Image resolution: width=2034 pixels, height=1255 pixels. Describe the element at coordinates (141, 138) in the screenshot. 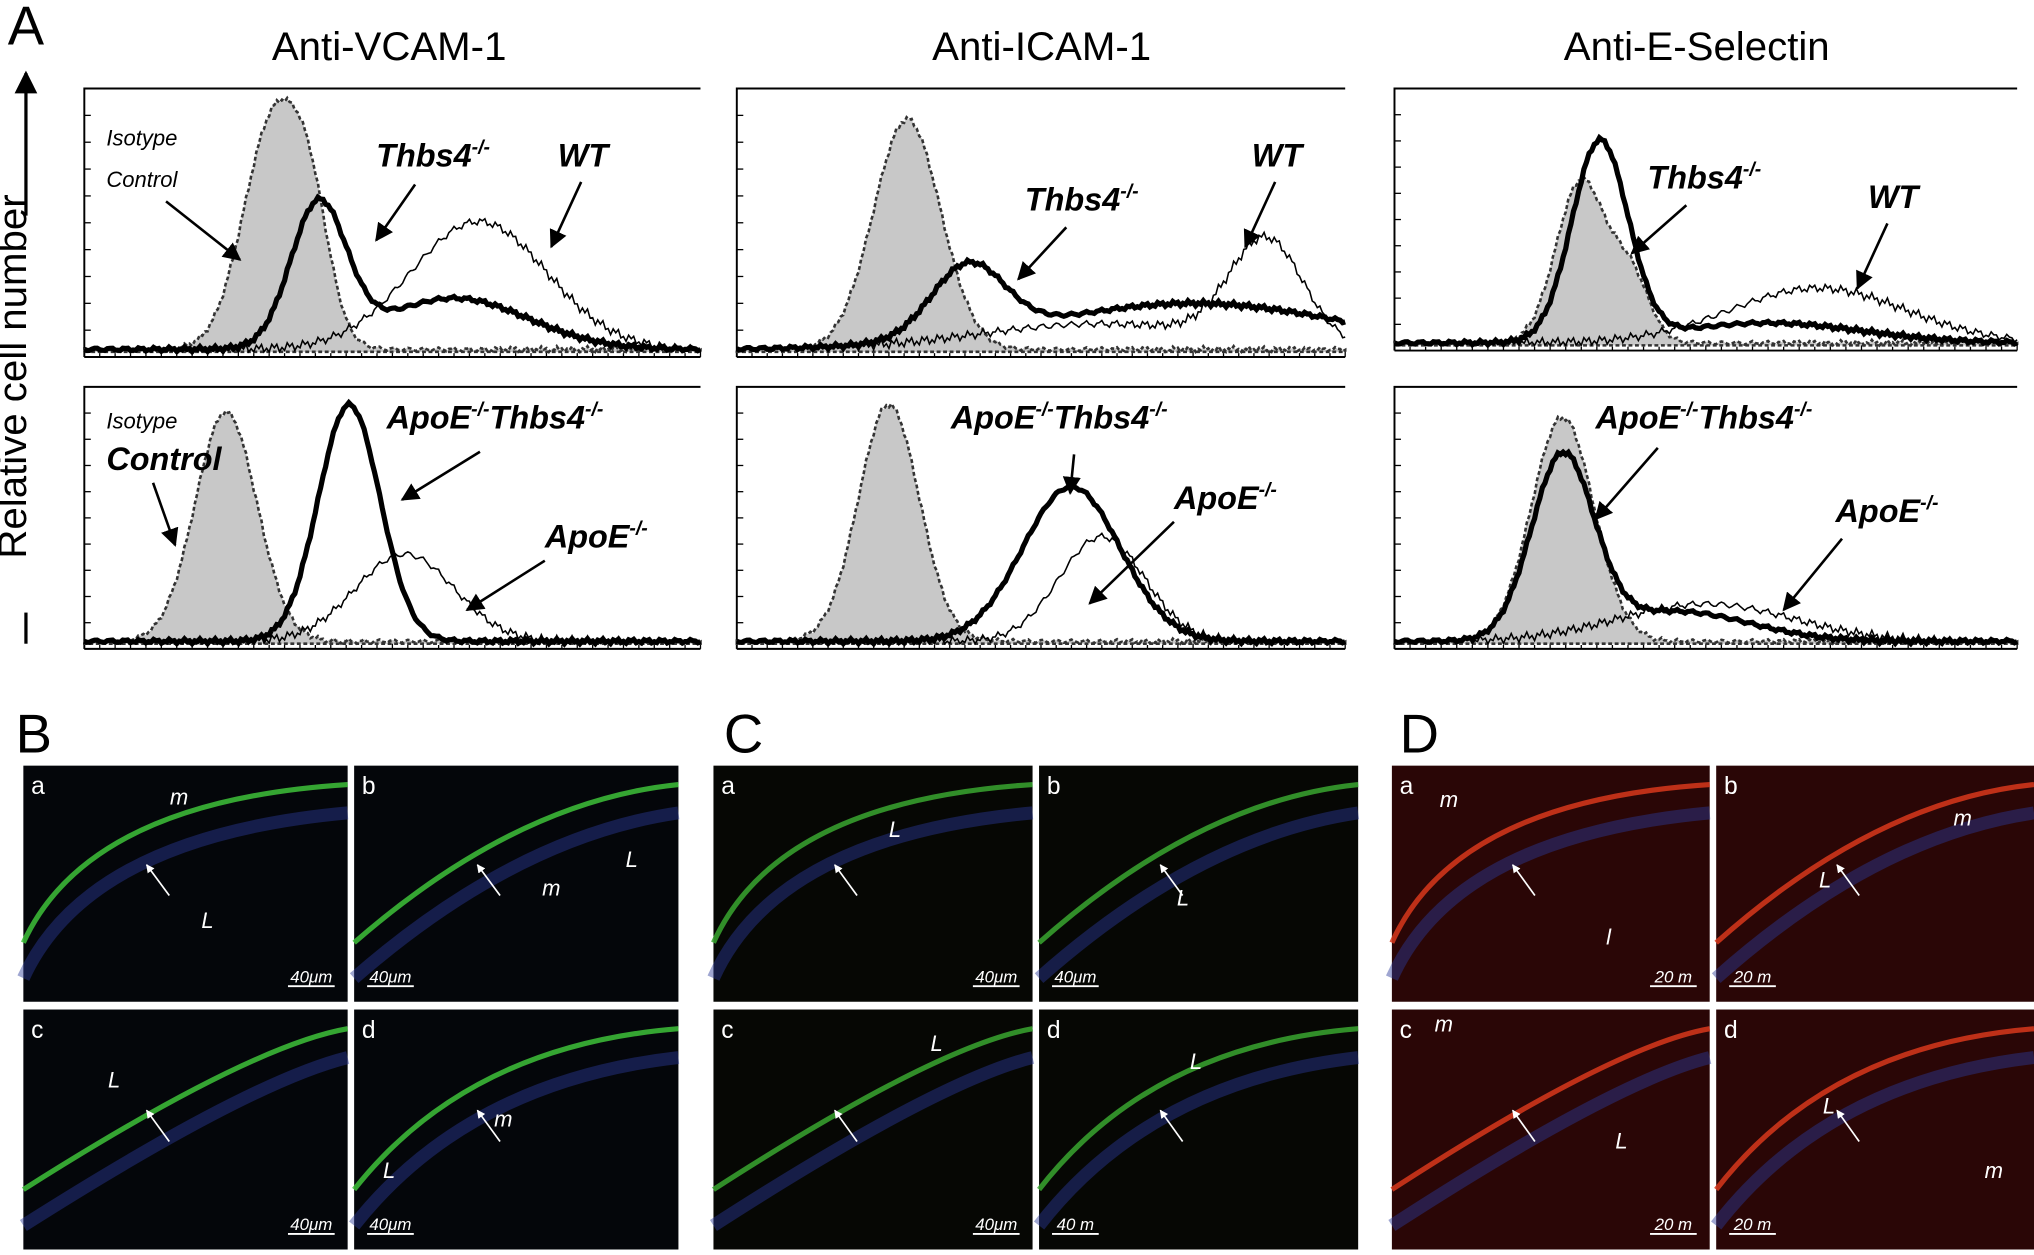

I see `label-part: Isotype` at that location.